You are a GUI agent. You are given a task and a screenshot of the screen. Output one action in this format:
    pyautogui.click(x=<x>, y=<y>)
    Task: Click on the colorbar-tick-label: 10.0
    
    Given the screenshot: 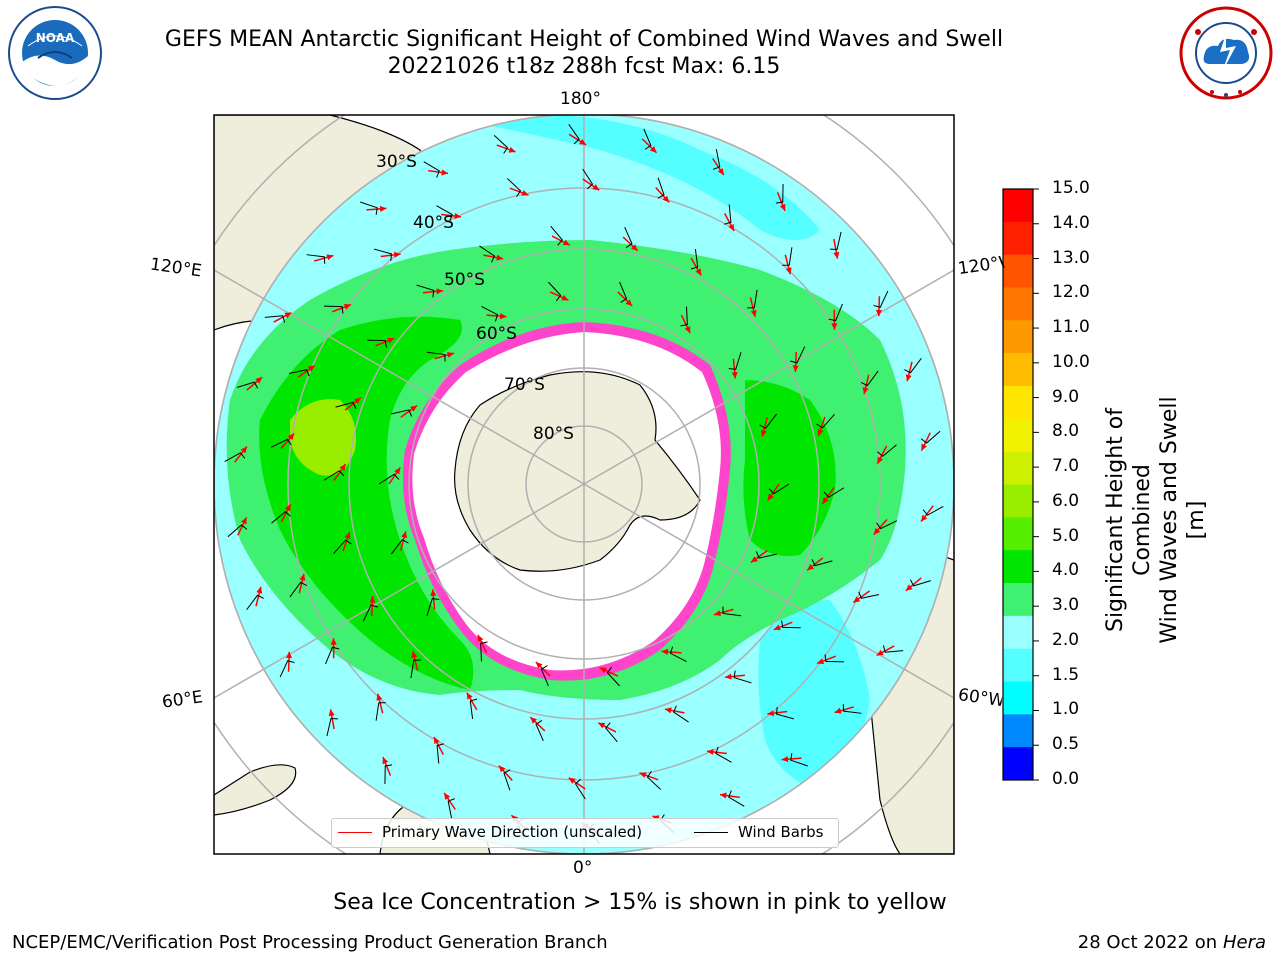 What is the action you would take?
    pyautogui.click(x=1071, y=361)
    